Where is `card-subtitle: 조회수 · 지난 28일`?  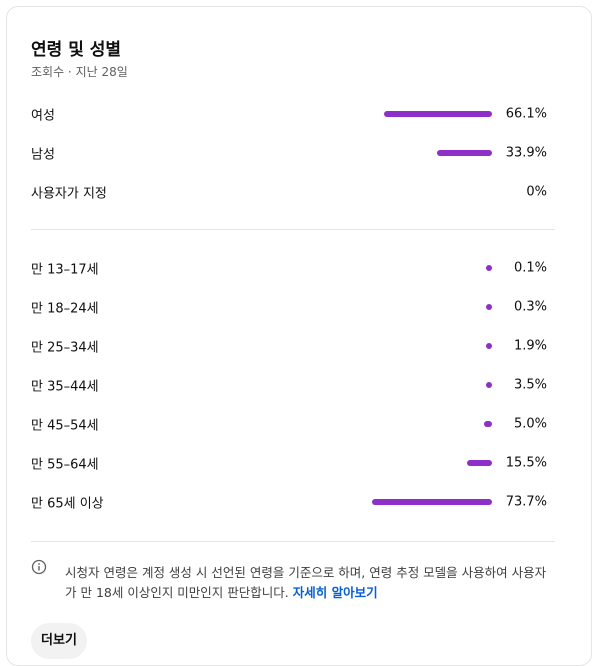 card-subtitle: 조회수 · 지난 28일 is located at coordinates (79, 72).